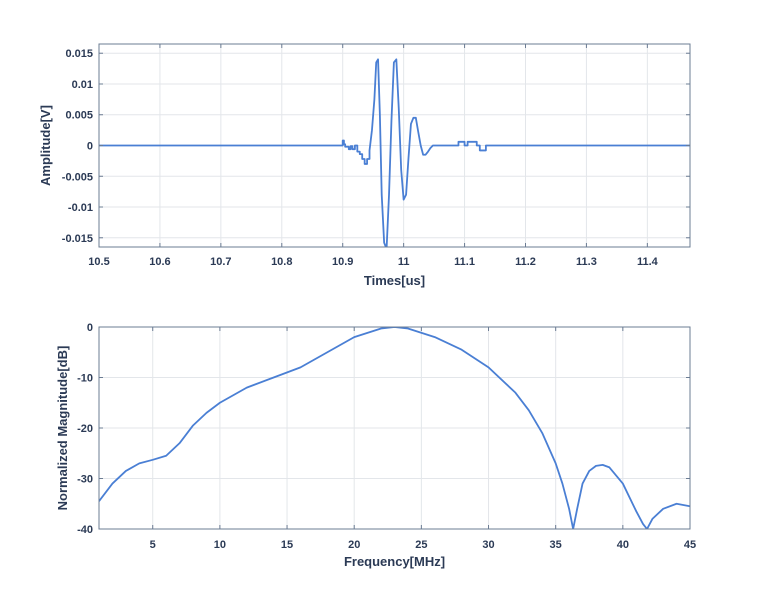 The width and height of the screenshot is (763, 595). Describe the element at coordinates (85, 530) in the screenshot. I see `y-tick-label: -40` at that location.